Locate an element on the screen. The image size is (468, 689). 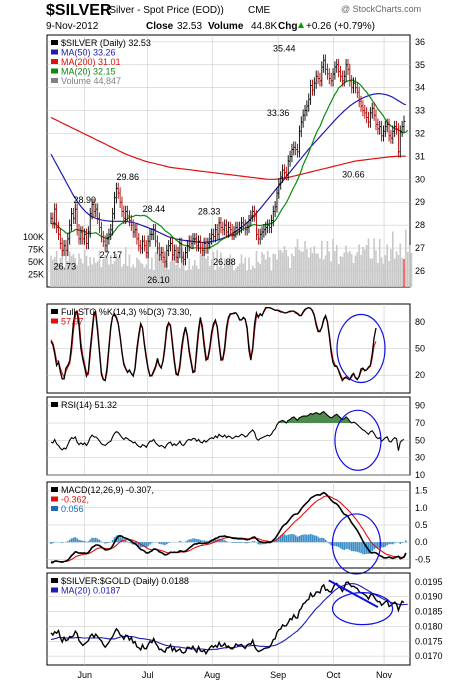
rsi-line is located at coordinates (227, 431).